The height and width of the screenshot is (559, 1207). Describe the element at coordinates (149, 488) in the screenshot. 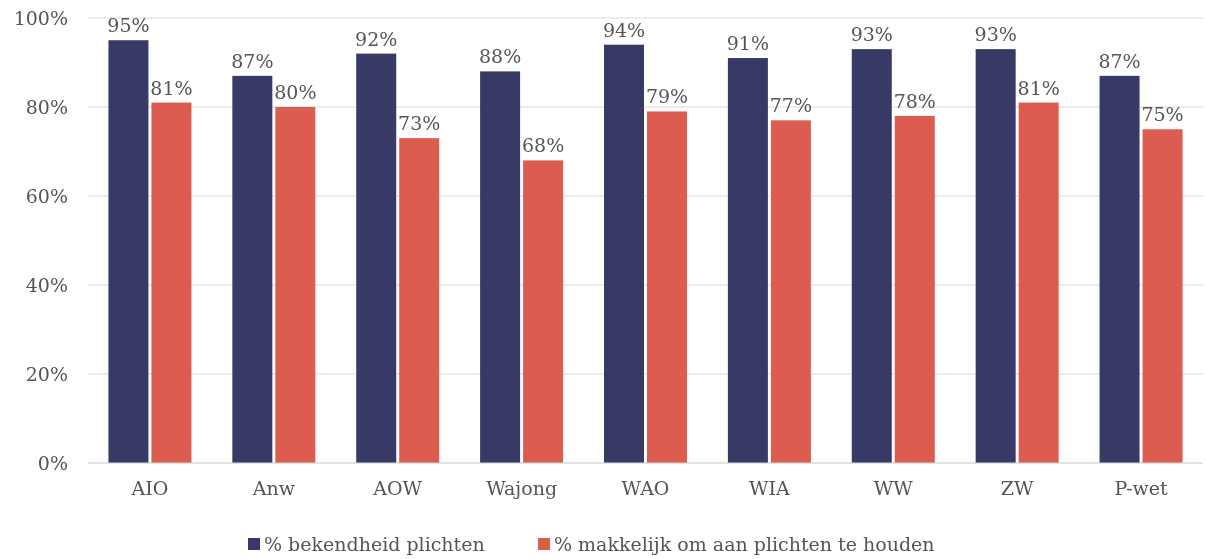

I see `x-tick-label: AIO` at that location.